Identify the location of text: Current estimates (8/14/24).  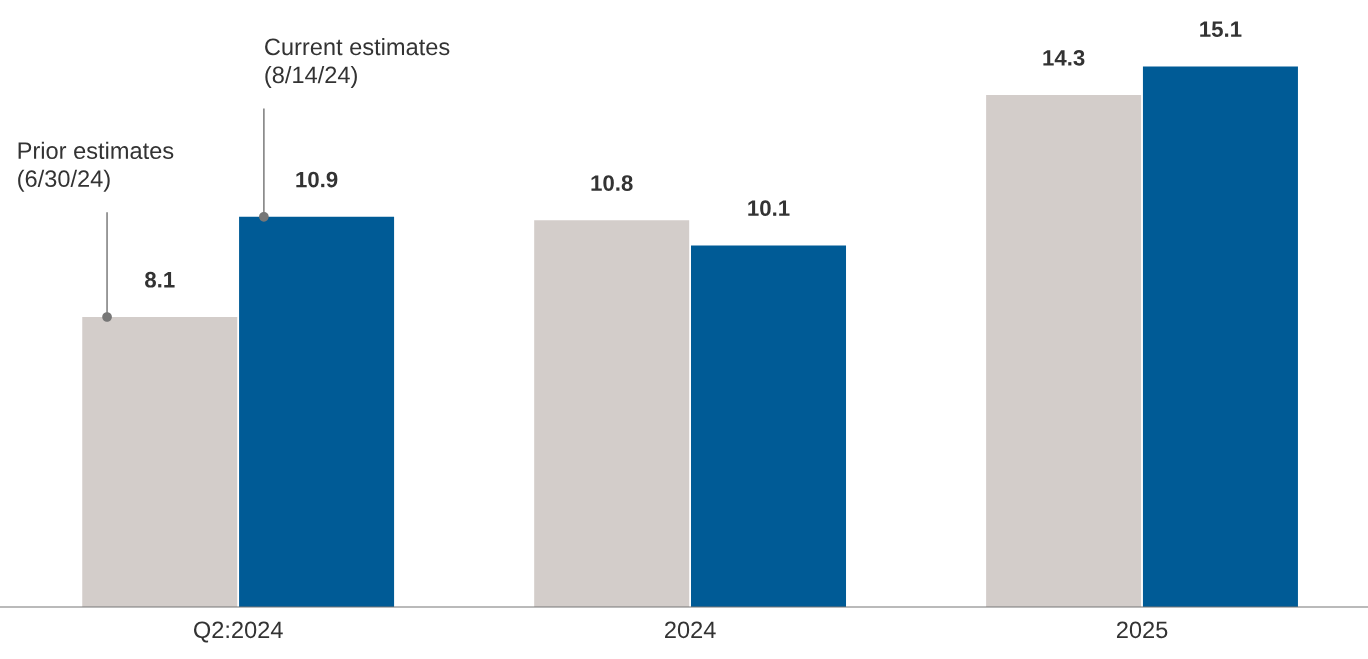
(357, 62).